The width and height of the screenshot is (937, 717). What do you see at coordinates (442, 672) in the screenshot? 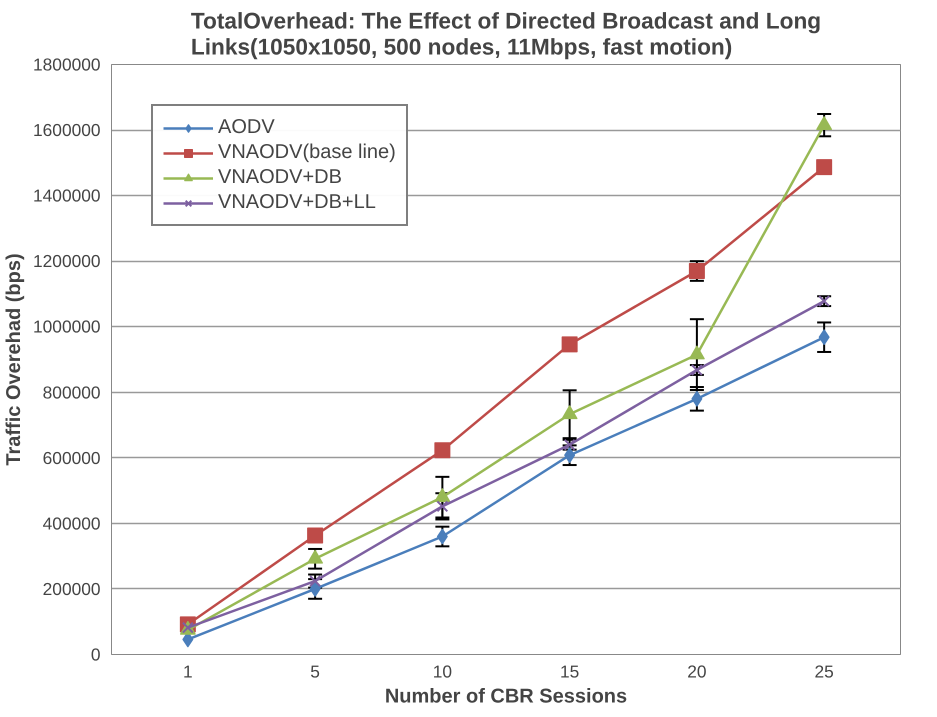
I see `x-tick-label: 10` at bounding box center [442, 672].